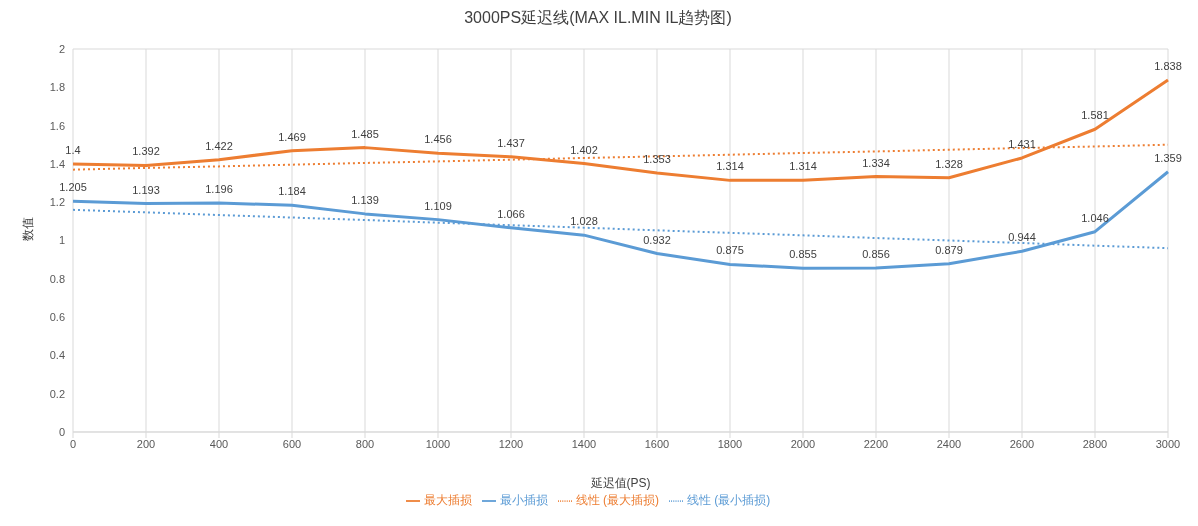 This screenshot has width=1198, height=526. I want to click on data-label: 0.879, so click(949, 249).